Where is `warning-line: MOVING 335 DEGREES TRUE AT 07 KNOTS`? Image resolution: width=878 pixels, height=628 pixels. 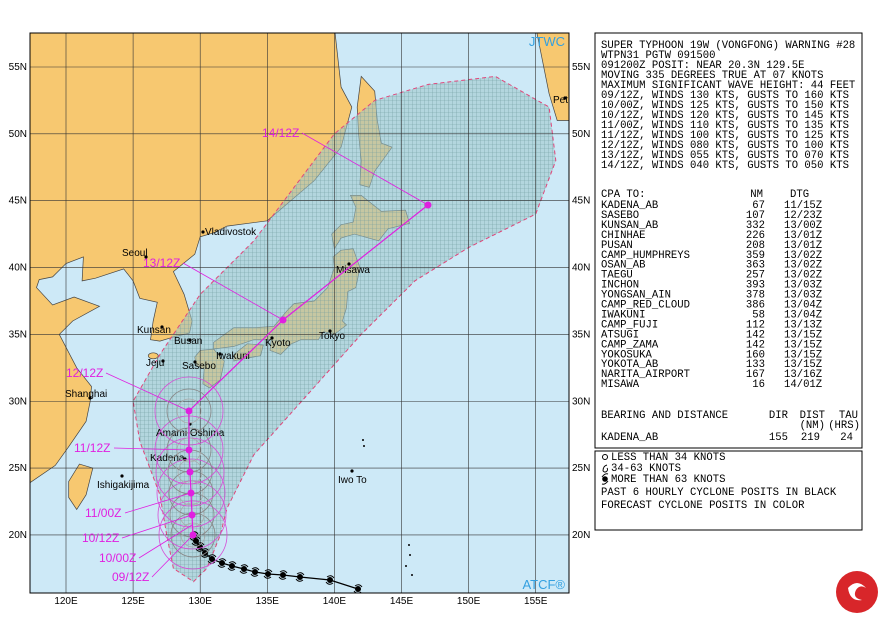 warning-line: MOVING 335 DEGREES TRUE AT 07 KNOTS is located at coordinates (712, 76).